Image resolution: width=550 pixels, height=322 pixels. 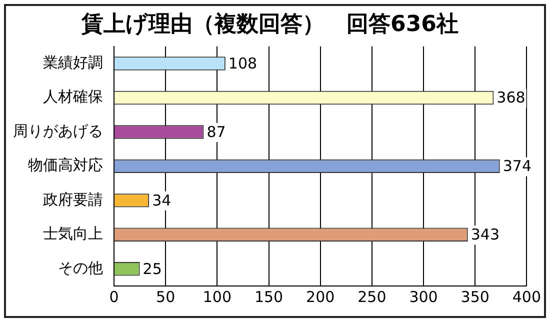 What do you see at coordinates (217, 297) in the screenshot?
I see `x-tick-label: 100` at bounding box center [217, 297].